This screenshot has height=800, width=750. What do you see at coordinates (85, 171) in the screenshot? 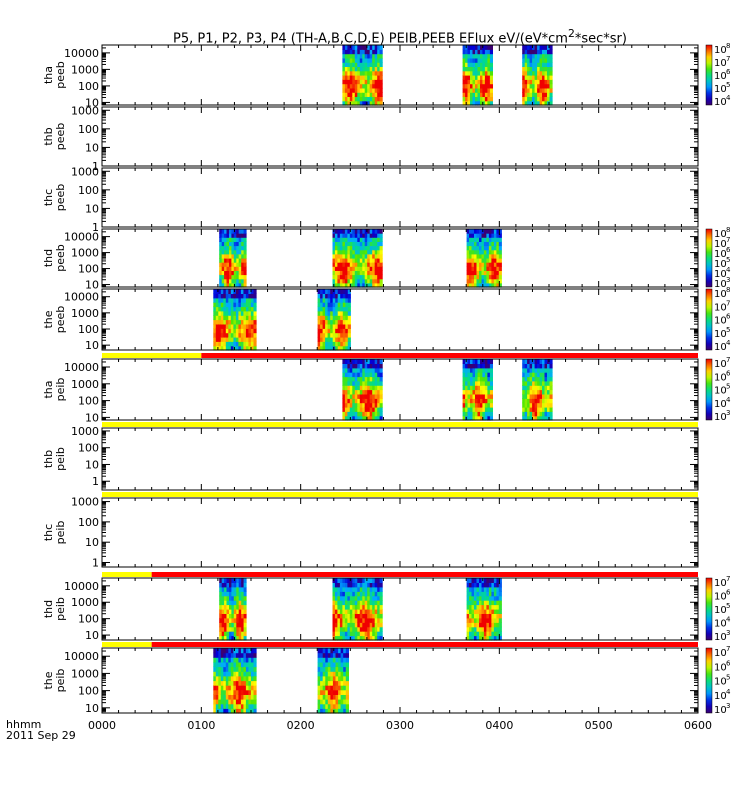
I see `thc-peeb-ytick-label-3: 1000` at bounding box center [85, 171].